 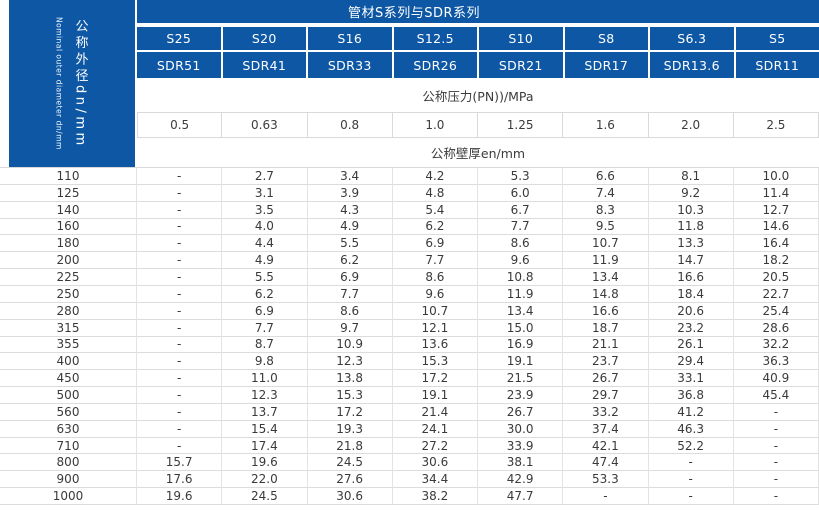 I want to click on wall-thickness-cell: 8.7, so click(x=265, y=345).